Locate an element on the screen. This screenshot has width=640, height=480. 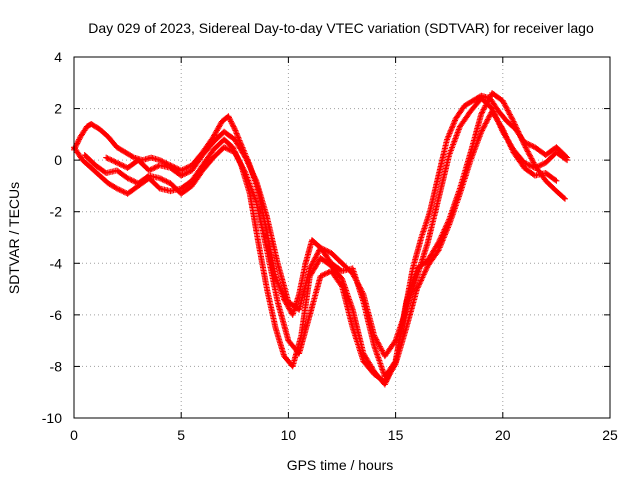
y-tick-label: 2 is located at coordinates (58, 109).